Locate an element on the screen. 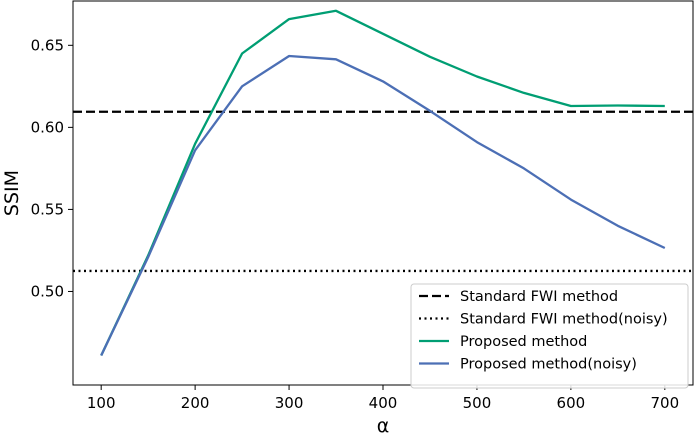 Image resolution: width=695 pixels, height=436 pixels. legend-label: Standard FWI method is located at coordinates (539, 297).